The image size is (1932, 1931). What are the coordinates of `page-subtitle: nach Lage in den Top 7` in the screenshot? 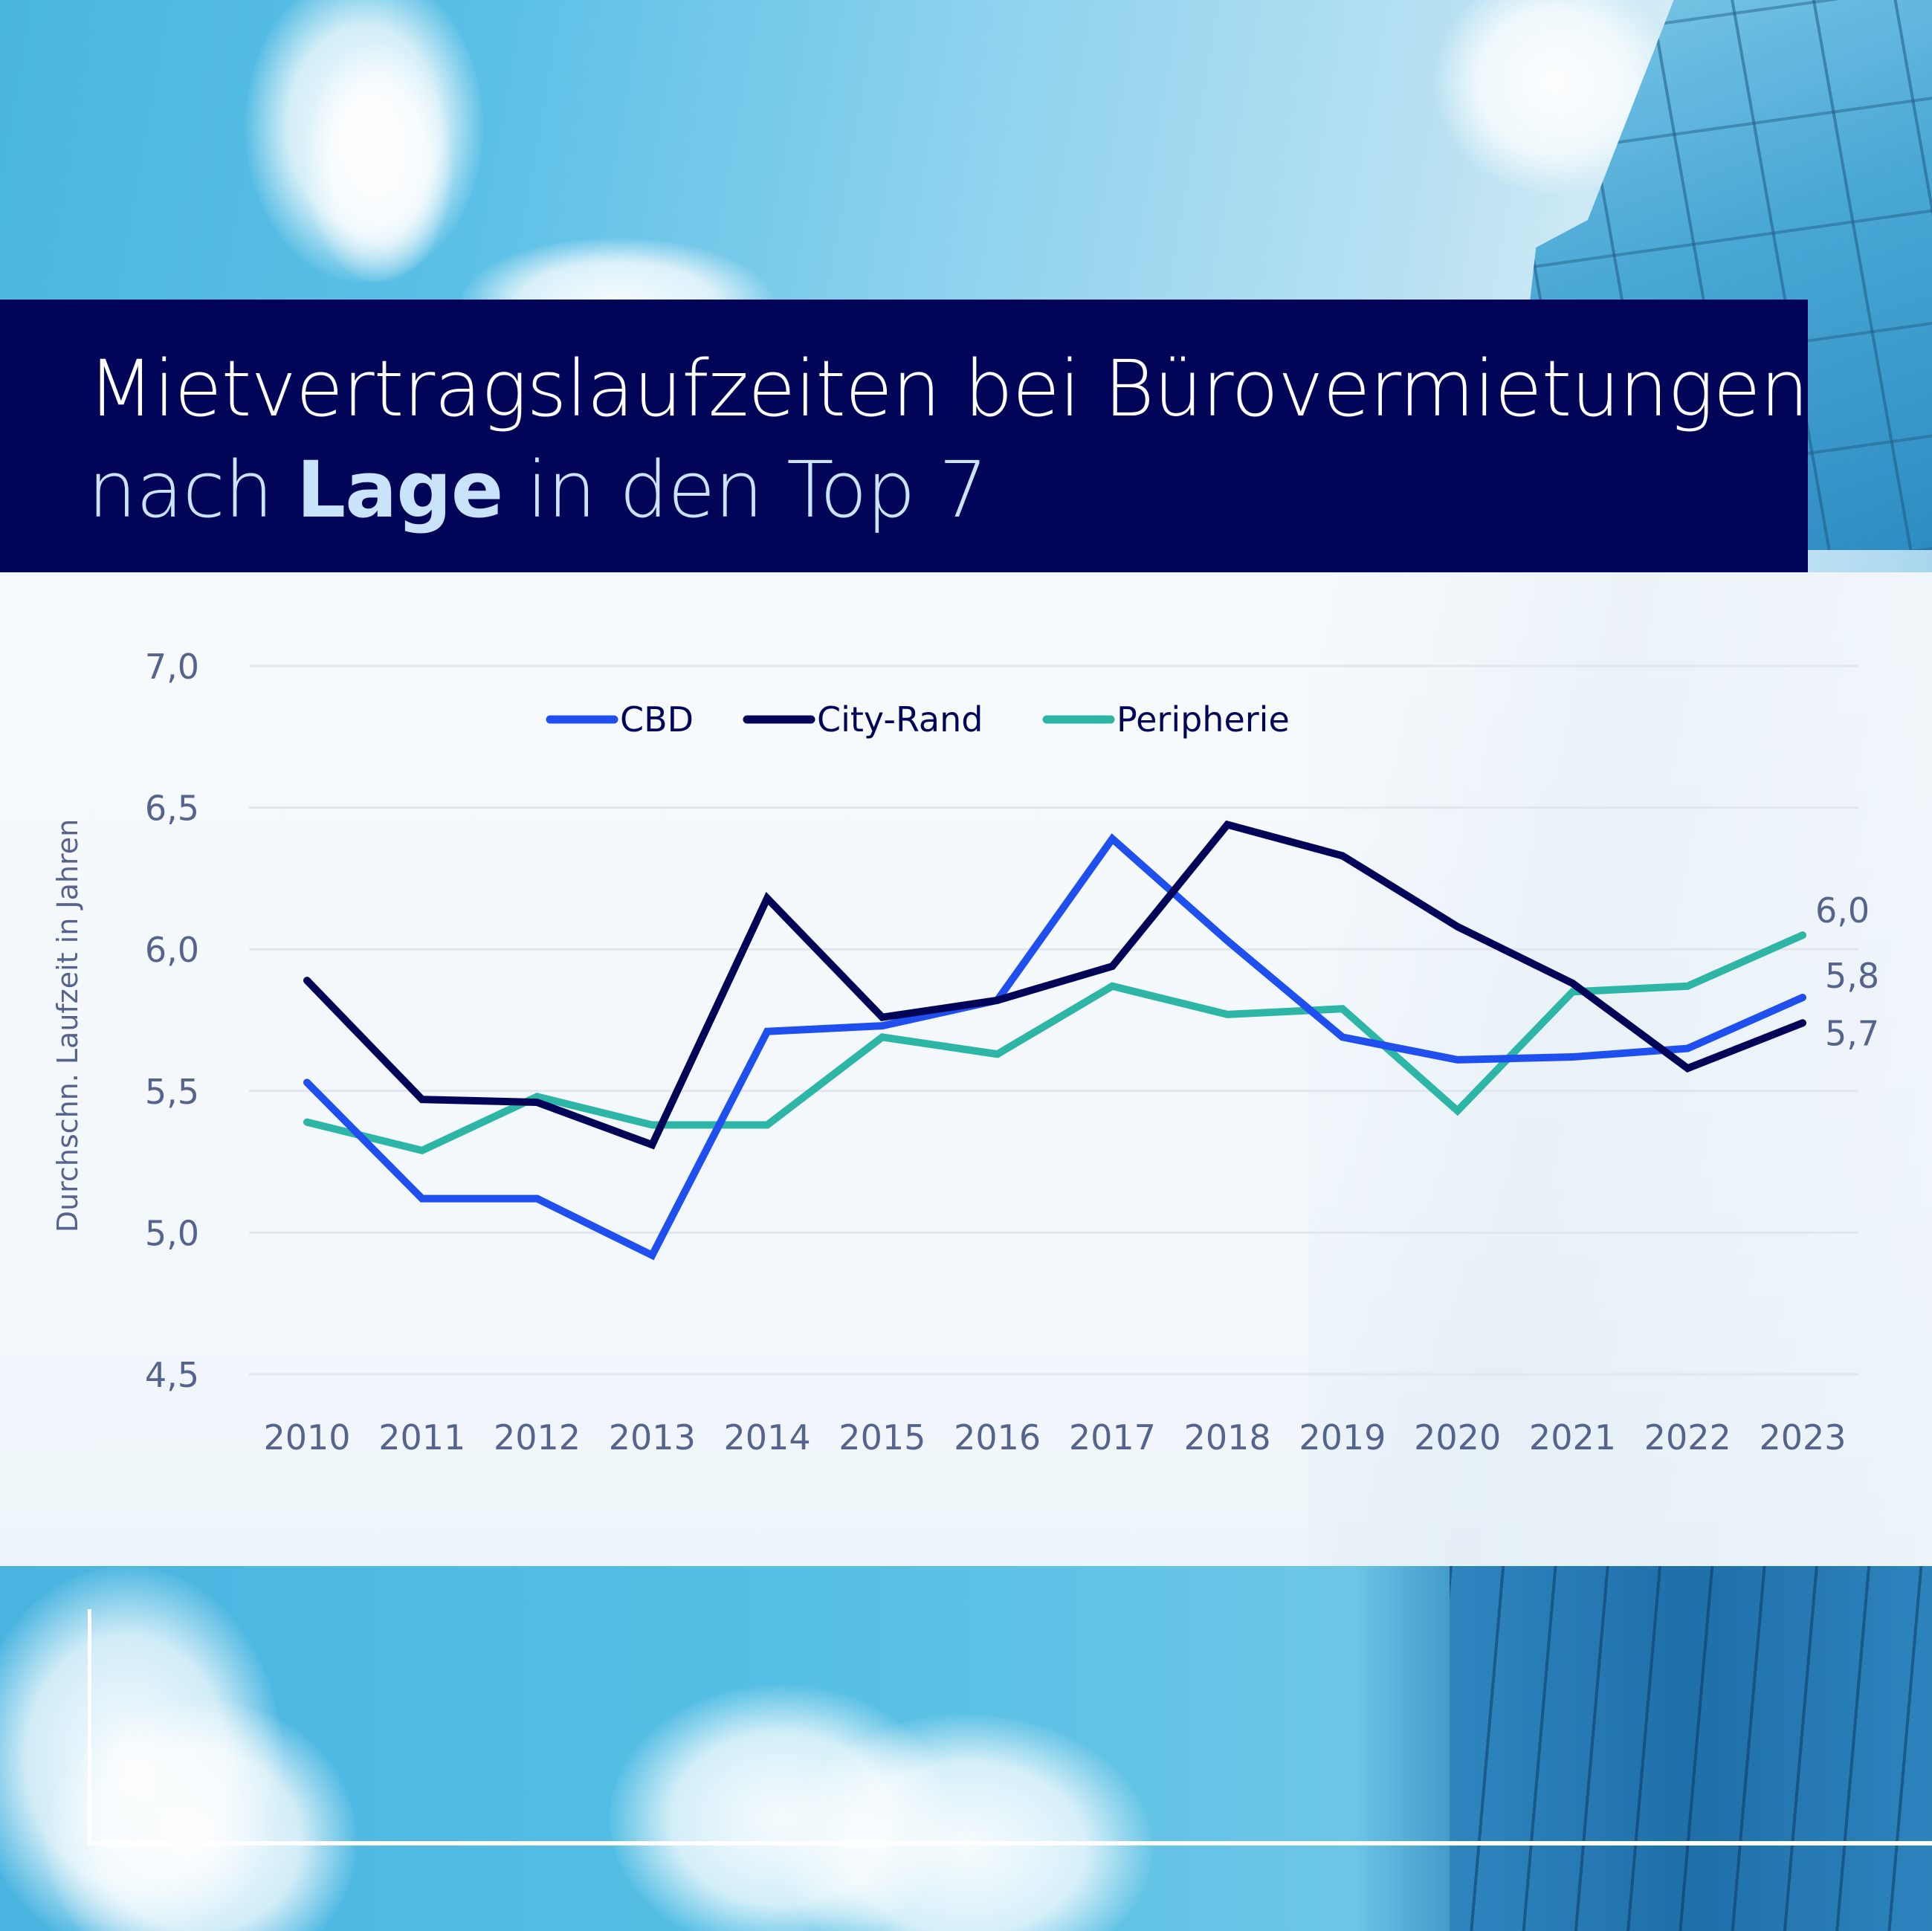 It's located at (538, 489).